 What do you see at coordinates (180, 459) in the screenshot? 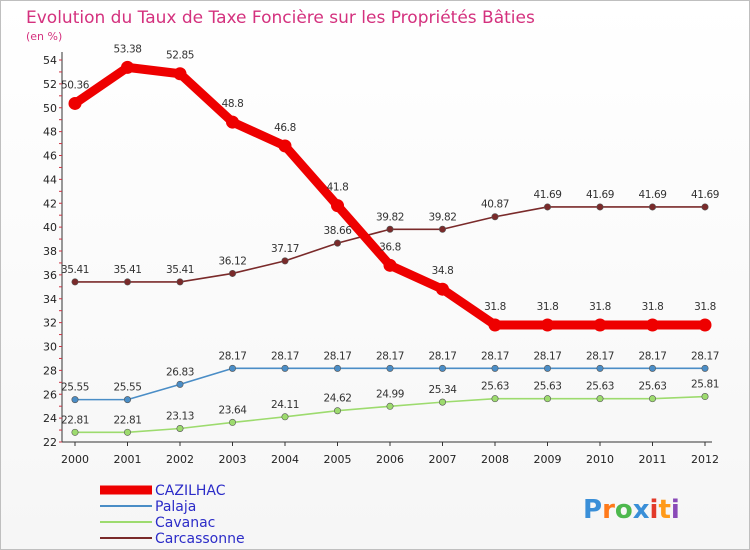
I see `x-tick-label: 2002` at bounding box center [180, 459].